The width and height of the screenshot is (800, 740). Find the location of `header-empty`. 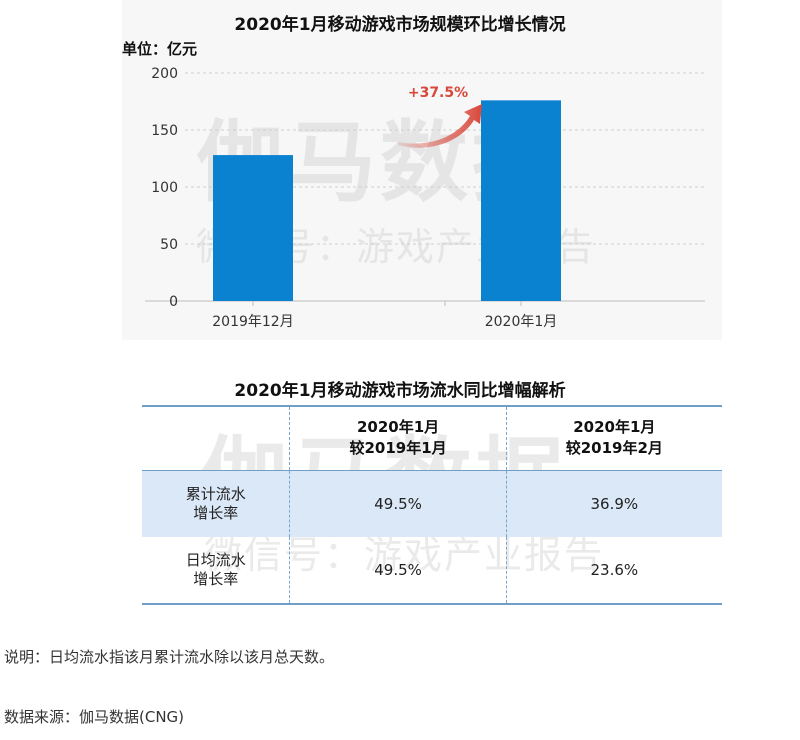

header-empty is located at coordinates (216, 437).